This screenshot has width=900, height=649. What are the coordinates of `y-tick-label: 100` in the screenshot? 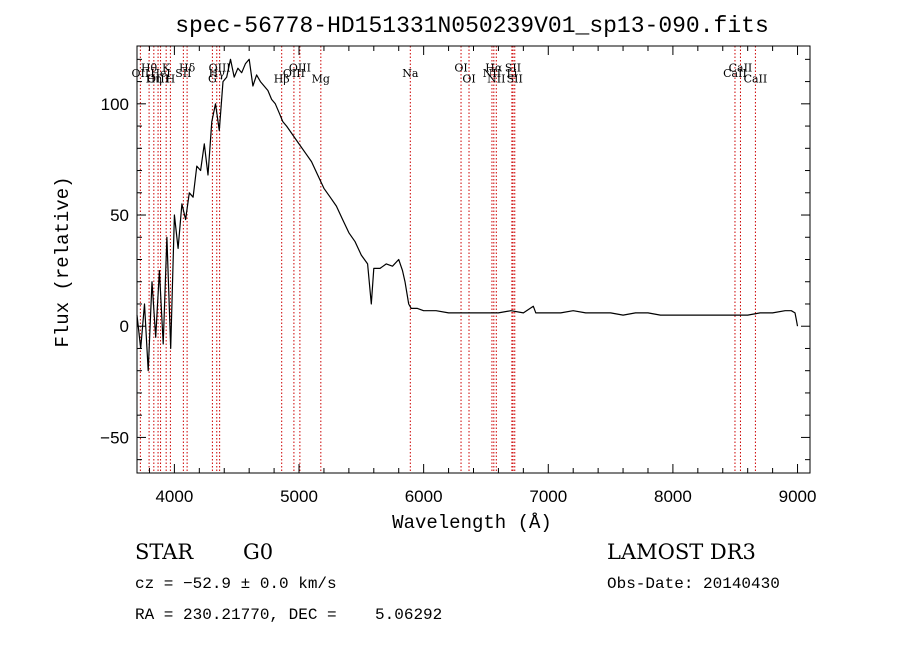 It's located at (115, 104).